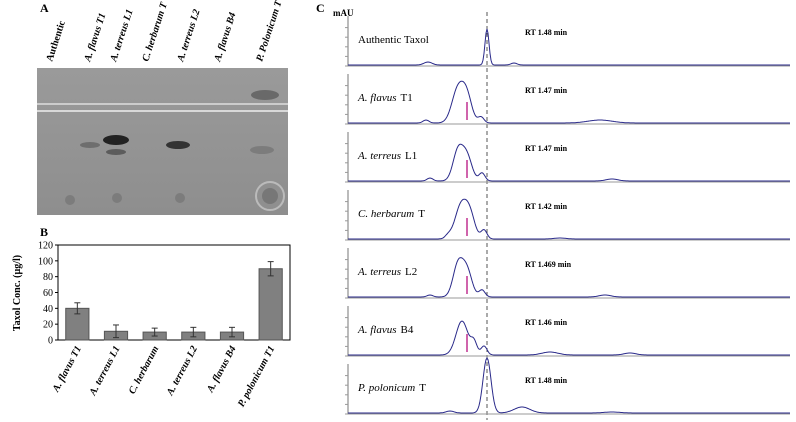 This screenshot has height=422, width=796. Describe the element at coordinates (56, 41) in the screenshot. I see `lane-label: Authentic` at that location.